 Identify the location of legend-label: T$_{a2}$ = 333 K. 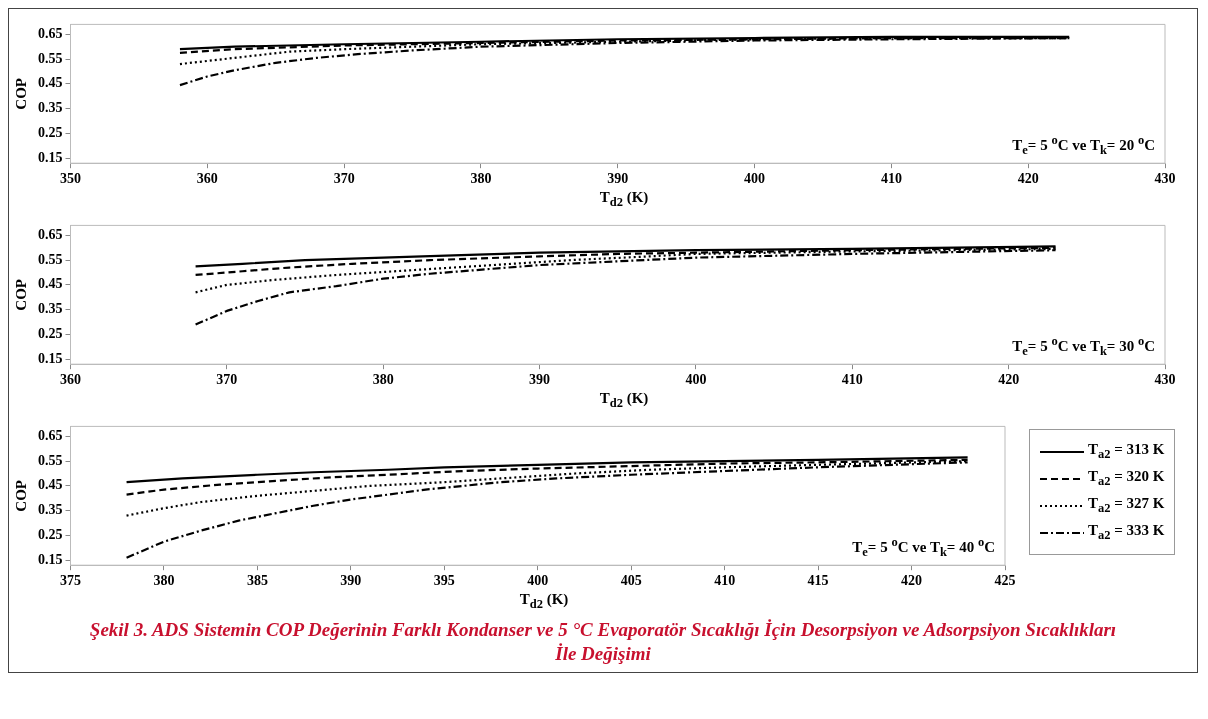
(1126, 532).